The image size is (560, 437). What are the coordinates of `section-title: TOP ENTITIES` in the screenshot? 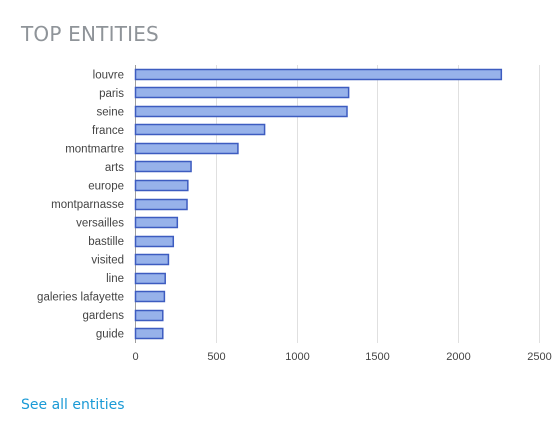 It's located at (90, 34).